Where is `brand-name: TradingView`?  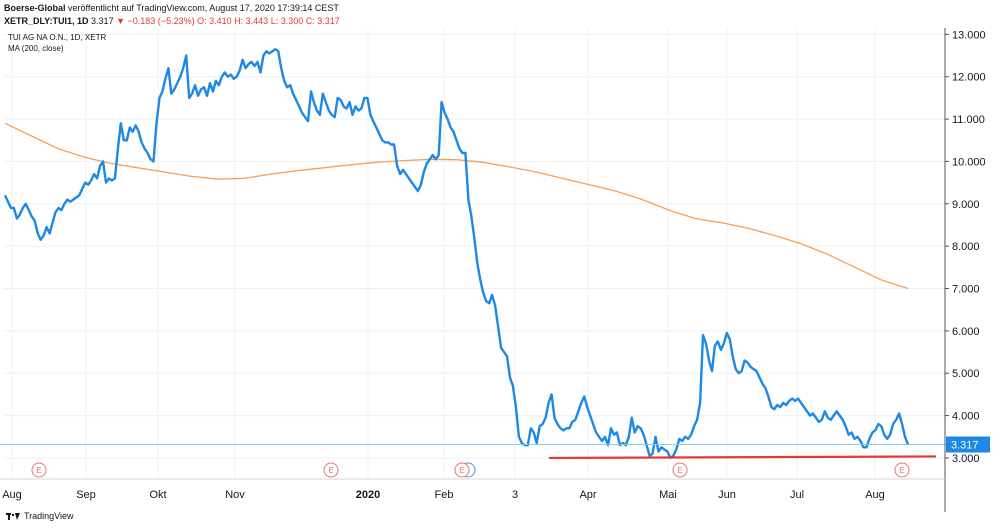
brand-name: TradingView is located at coordinates (49, 516).